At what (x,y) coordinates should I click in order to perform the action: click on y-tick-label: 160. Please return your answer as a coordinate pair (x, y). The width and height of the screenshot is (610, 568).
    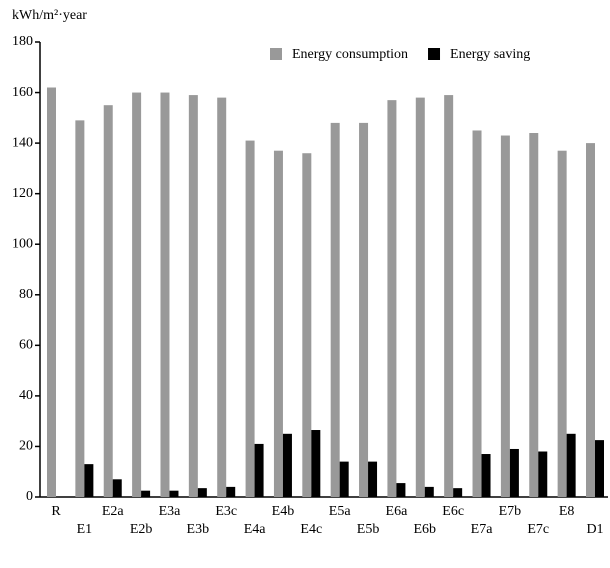
    Looking at the image, I should click on (22, 92).